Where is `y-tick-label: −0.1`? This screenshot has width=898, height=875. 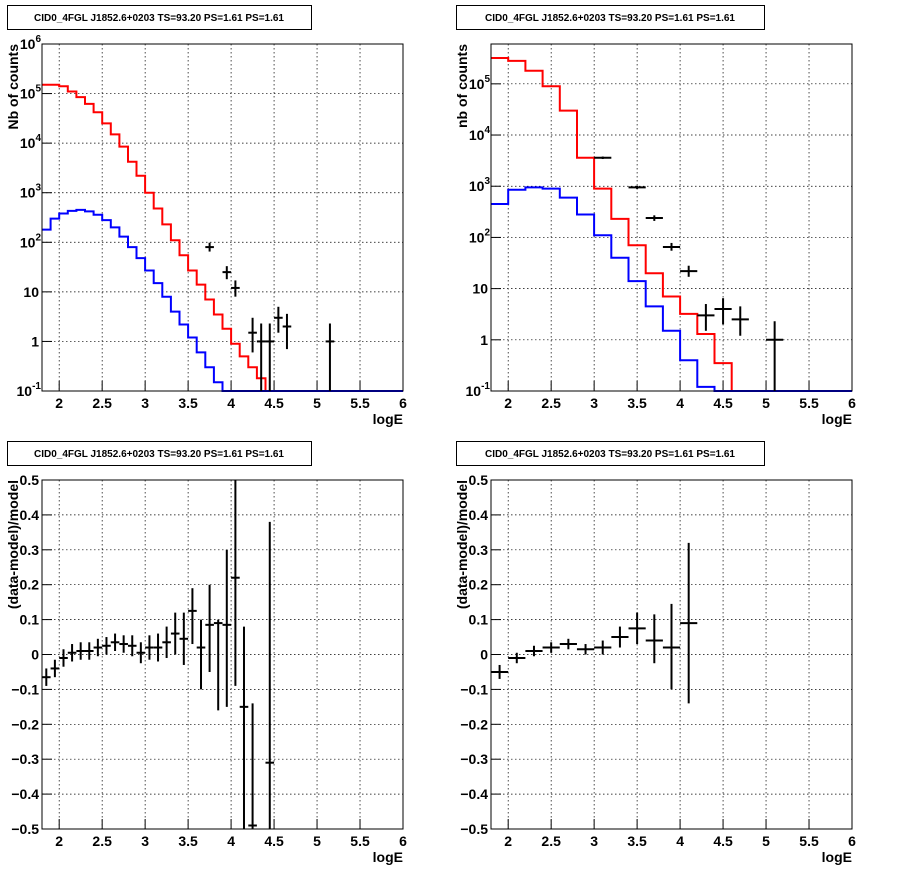 y-tick-label: −0.1 is located at coordinates (25, 689).